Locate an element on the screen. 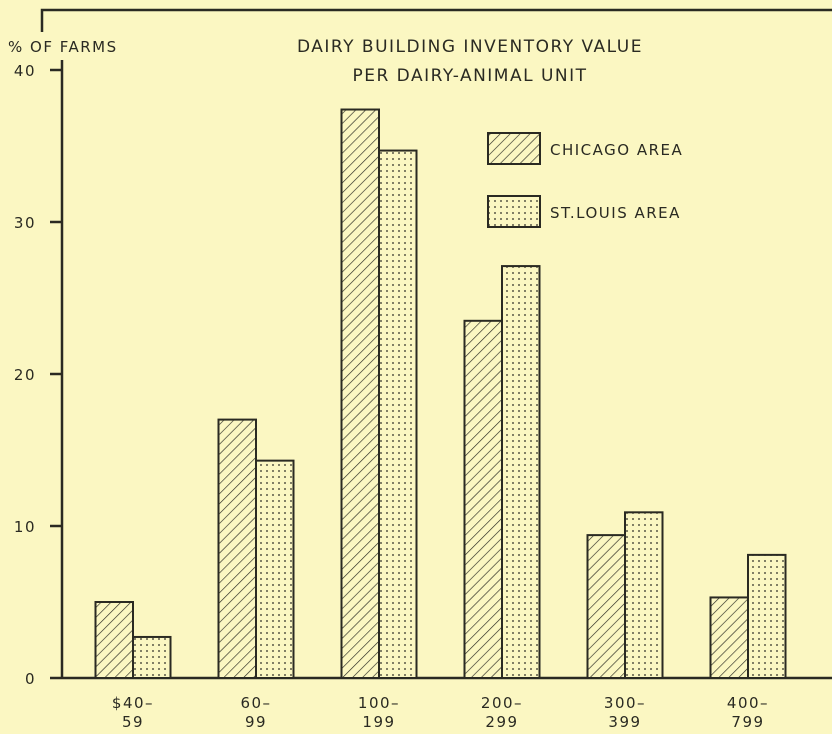  x-tick-label: $40– 59 is located at coordinates (133, 712).